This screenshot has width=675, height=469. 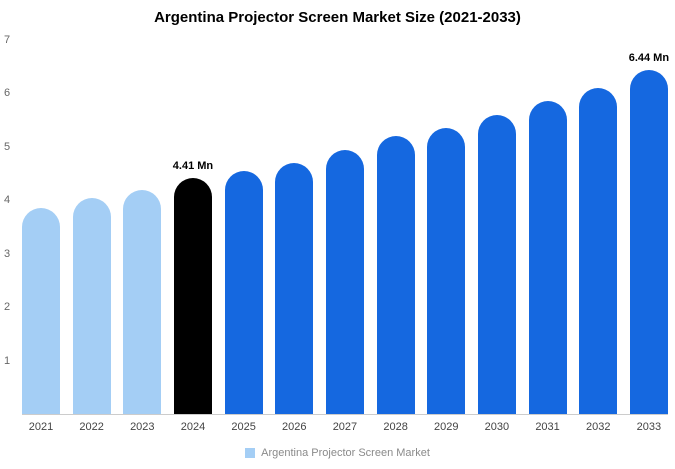 I want to click on bar-column-2021, so click(x=41, y=227).